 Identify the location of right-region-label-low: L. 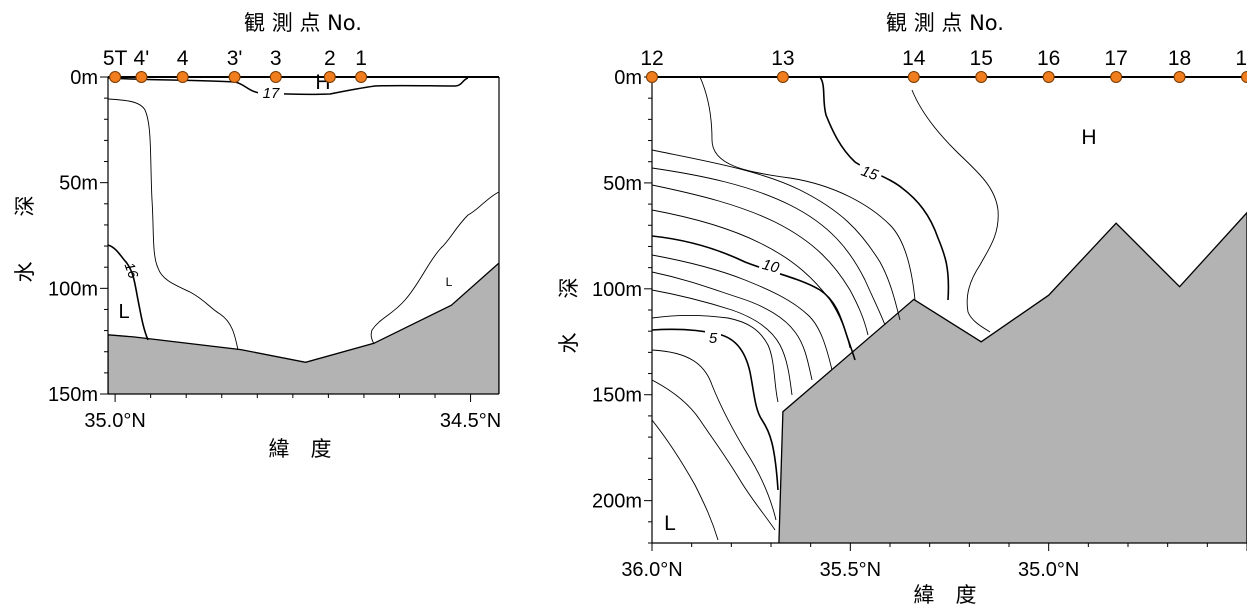
(670, 523).